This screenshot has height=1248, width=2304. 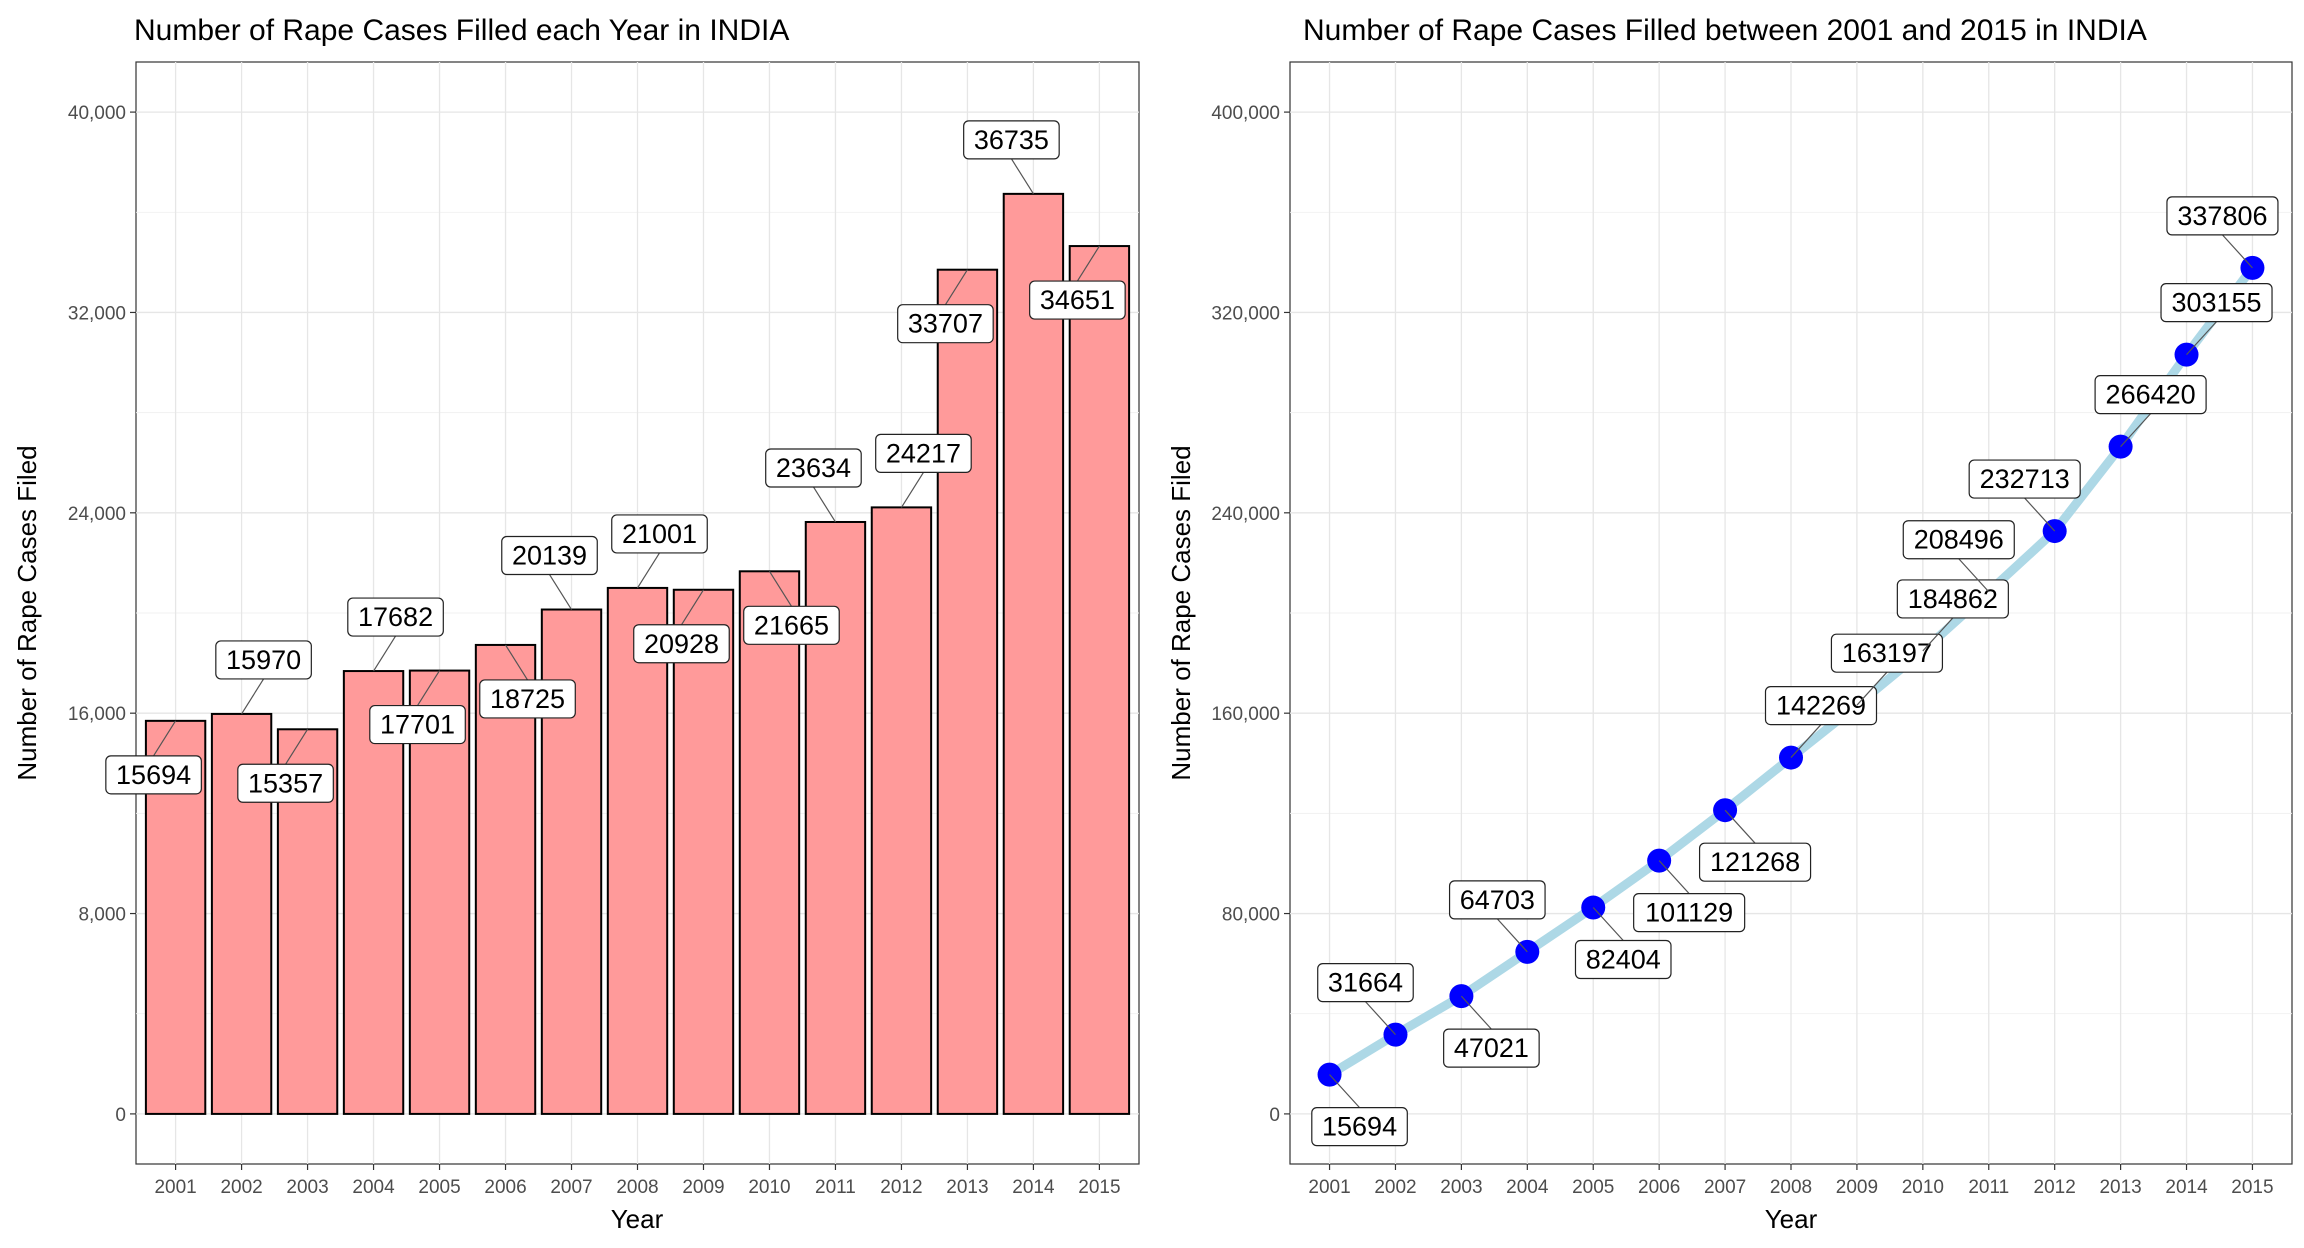 I want to click on data-label: 337806, so click(x=2222, y=232).